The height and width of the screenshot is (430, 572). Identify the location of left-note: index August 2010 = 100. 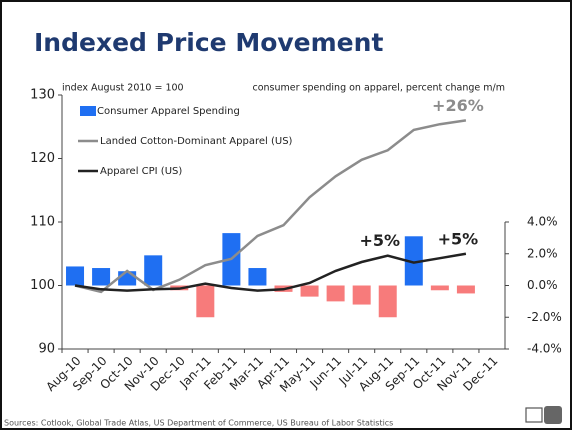
(123, 88).